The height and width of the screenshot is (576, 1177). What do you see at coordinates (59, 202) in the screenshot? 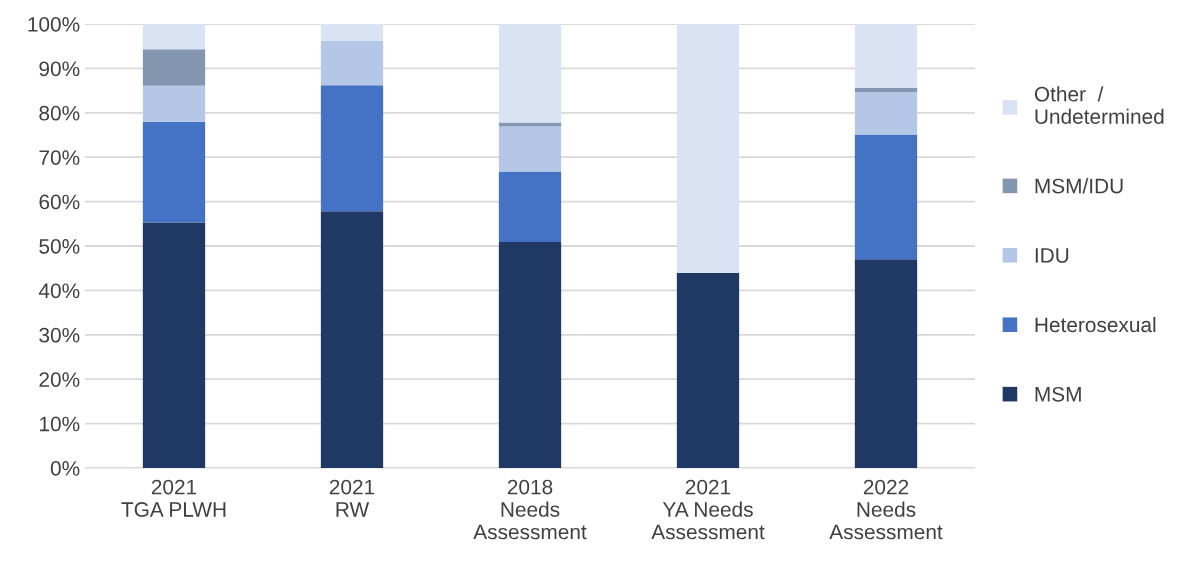
I see `y-tick-label: 60%` at bounding box center [59, 202].